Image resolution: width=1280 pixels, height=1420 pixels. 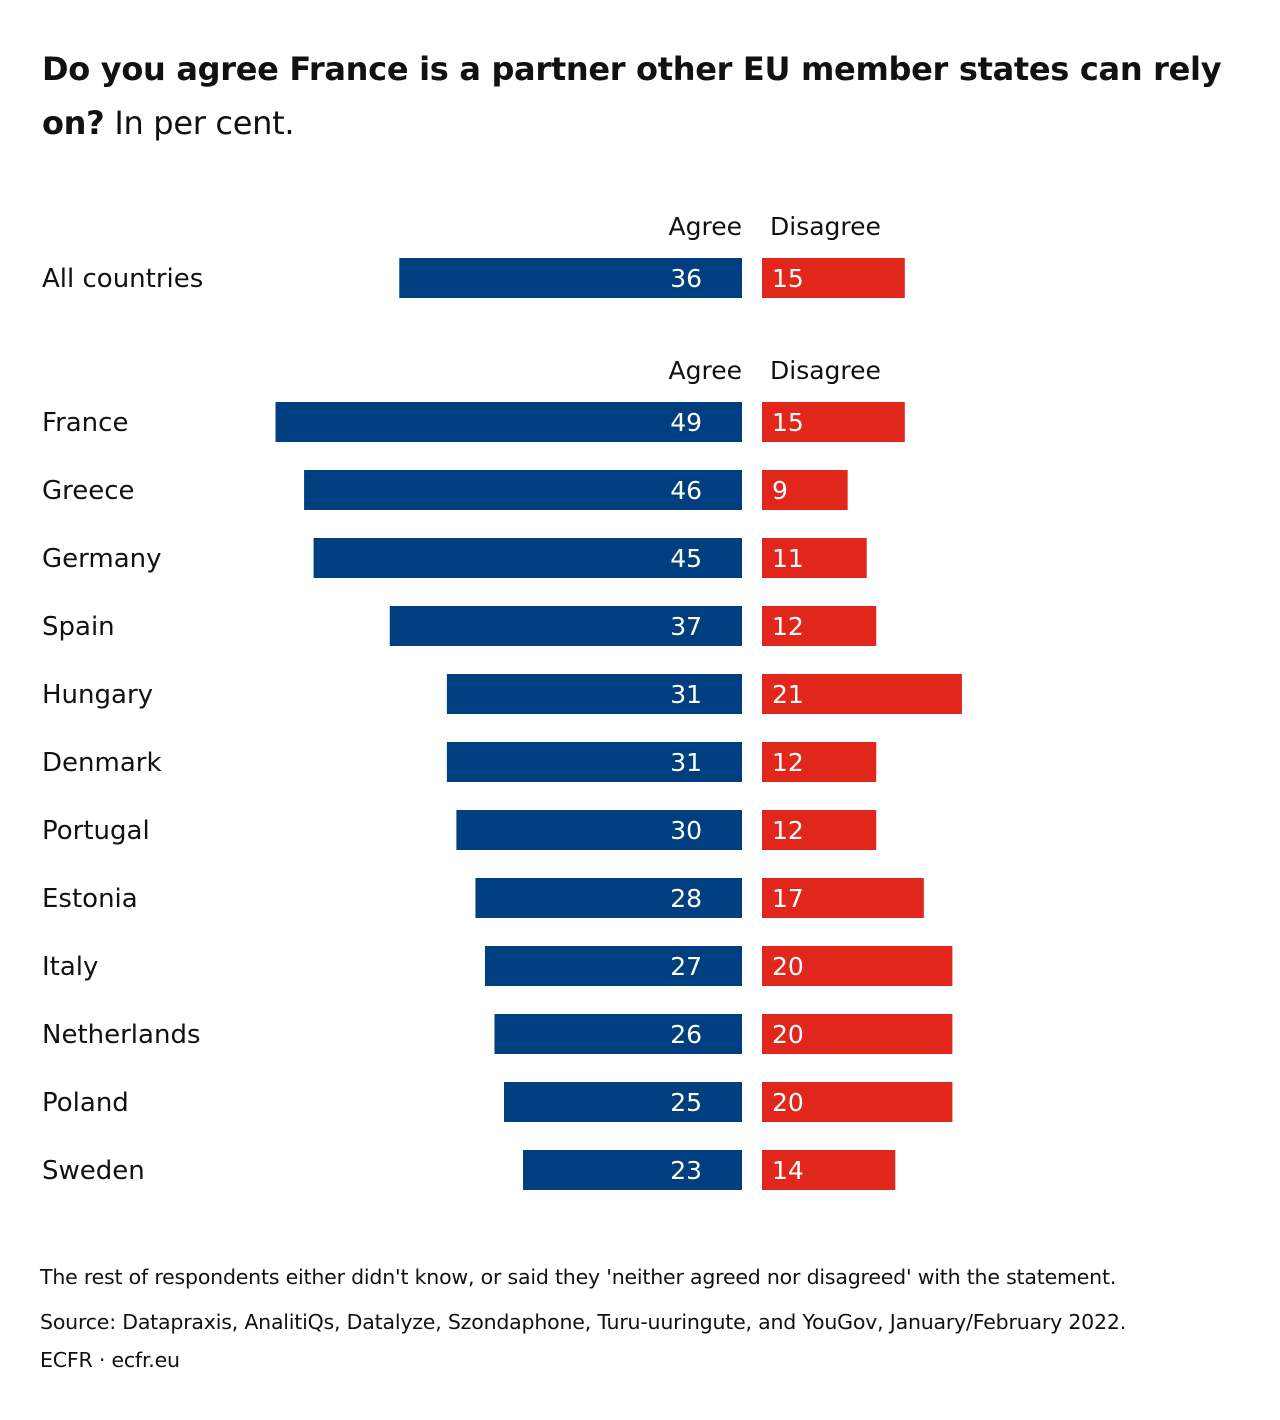 What do you see at coordinates (788, 1170) in the screenshot?
I see `disagree-value-sweden: 14` at bounding box center [788, 1170].